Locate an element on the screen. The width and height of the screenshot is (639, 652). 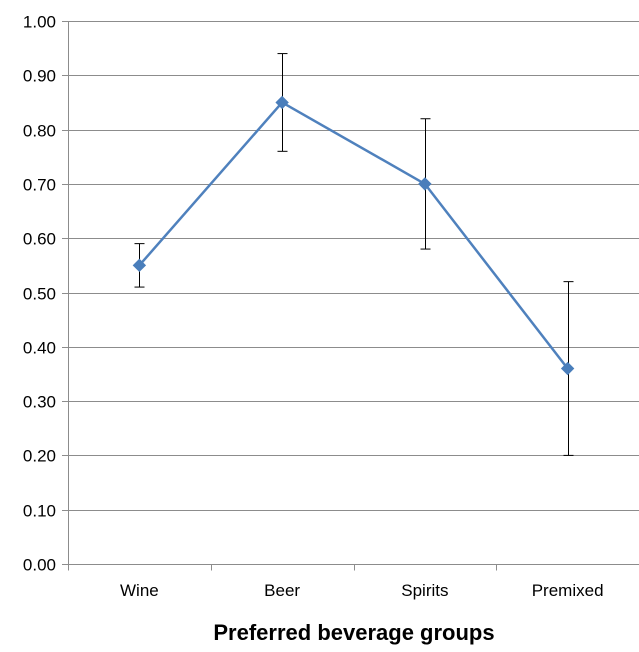
y-tick-label: 0.20 is located at coordinates (39, 456).